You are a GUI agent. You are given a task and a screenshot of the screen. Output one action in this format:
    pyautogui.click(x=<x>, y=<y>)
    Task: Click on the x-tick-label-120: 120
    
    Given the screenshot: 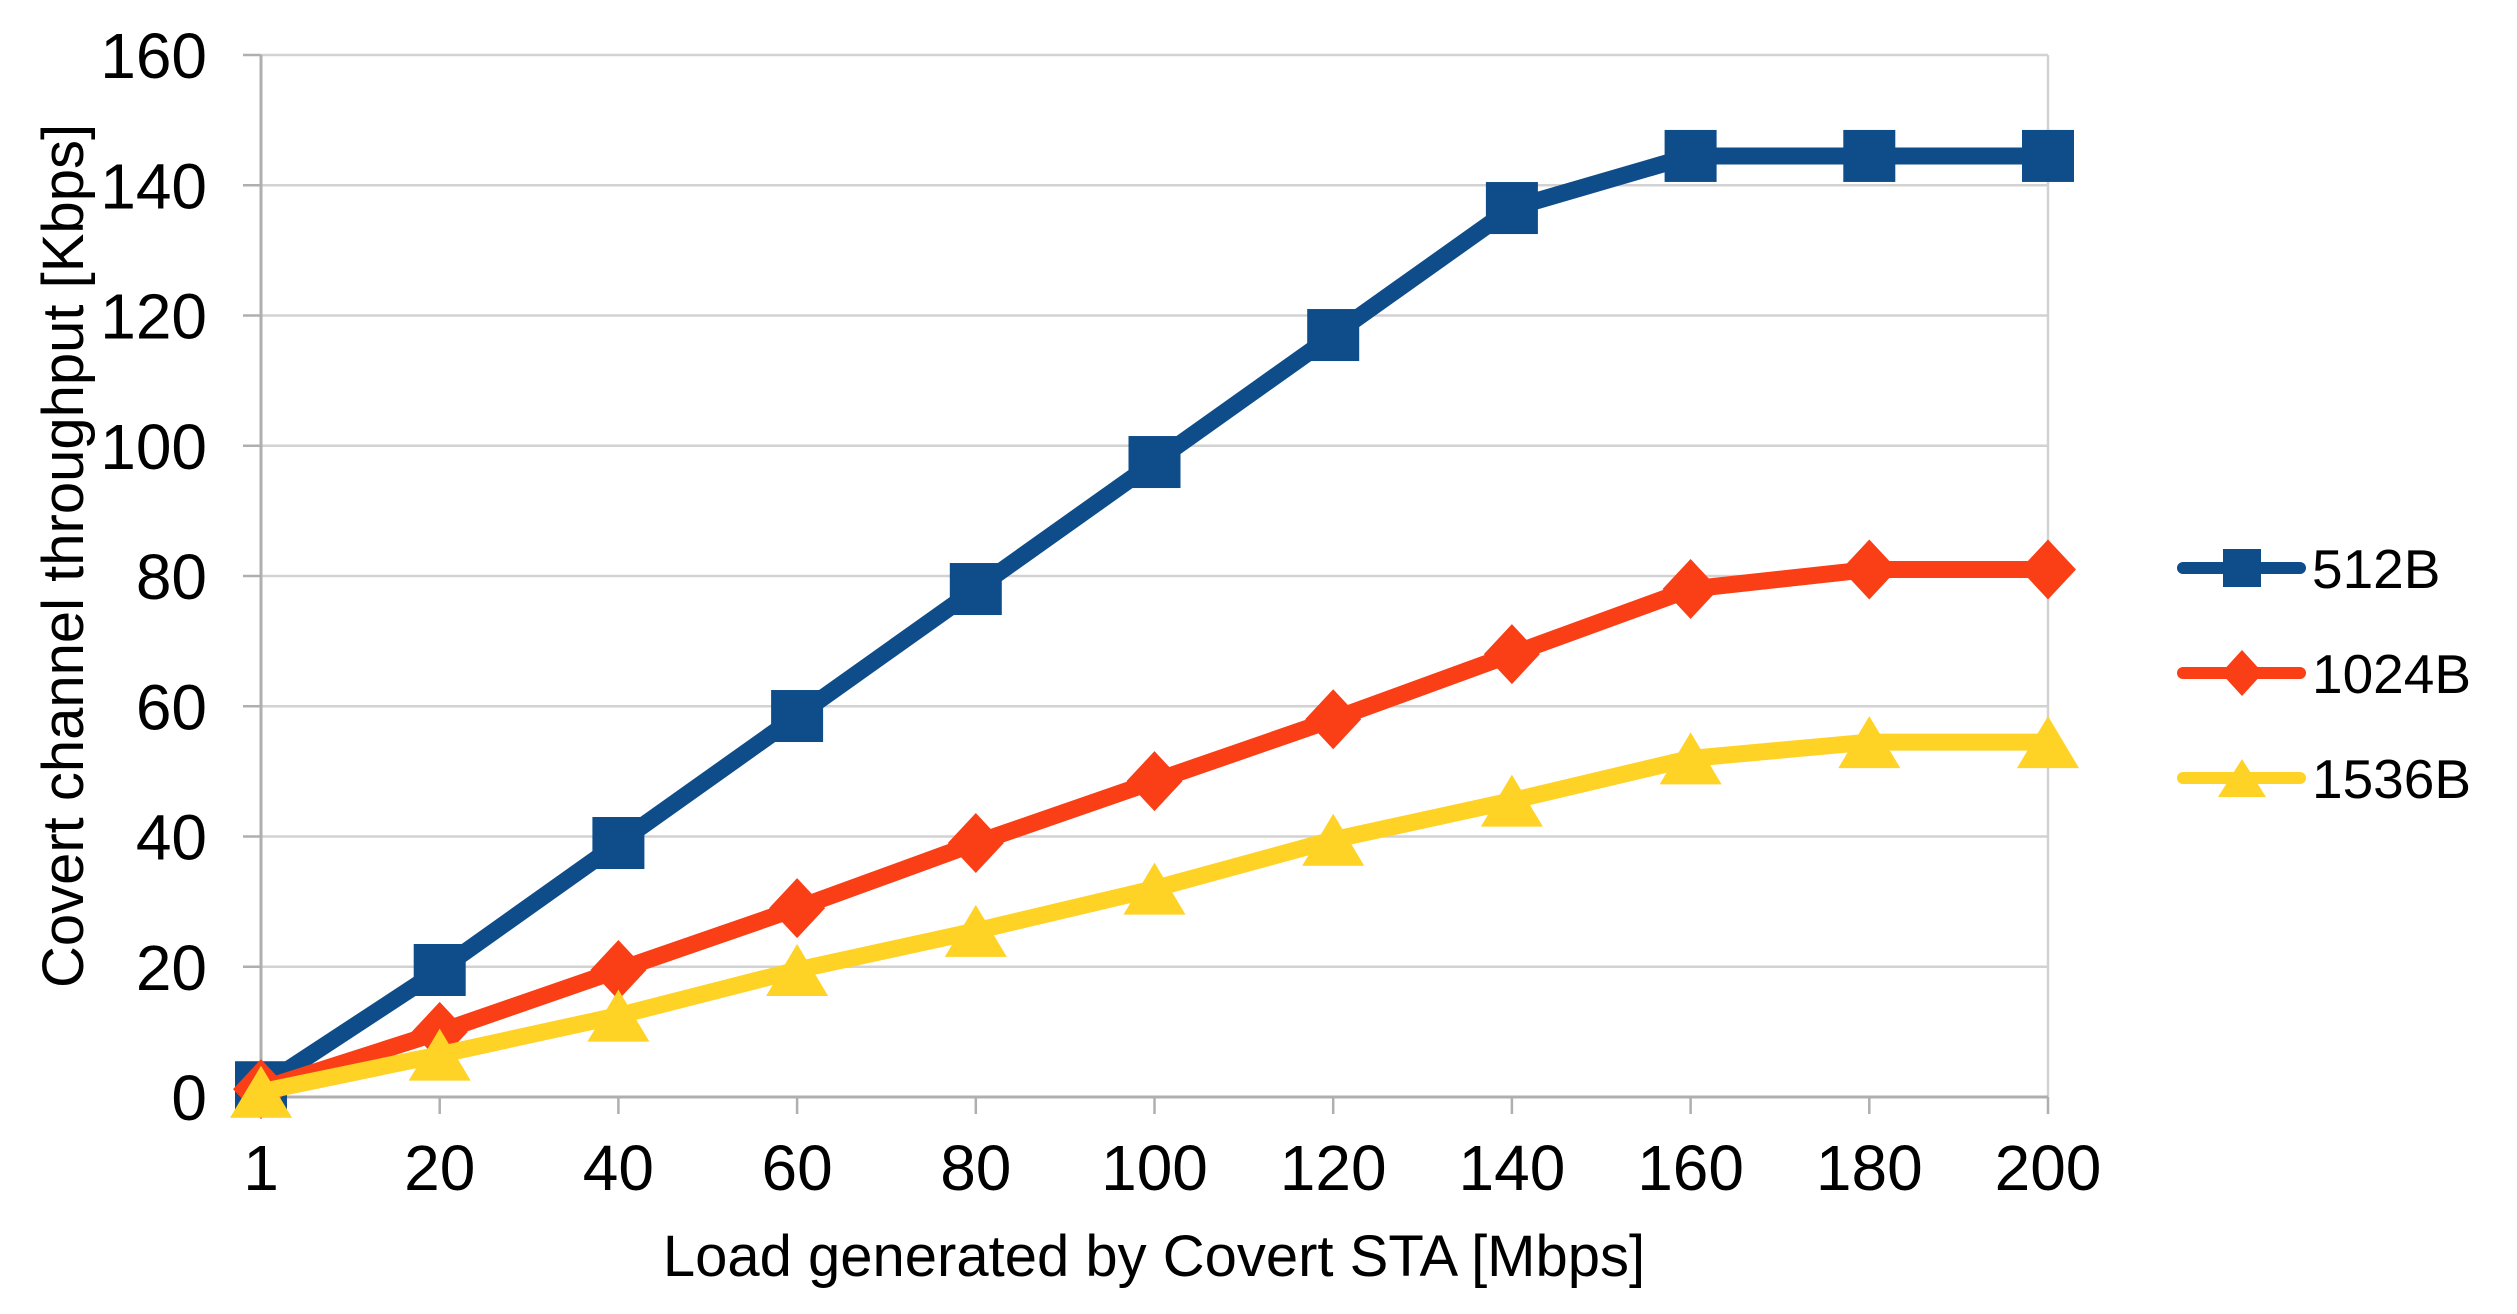 What is the action you would take?
    pyautogui.click(x=1333, y=1168)
    